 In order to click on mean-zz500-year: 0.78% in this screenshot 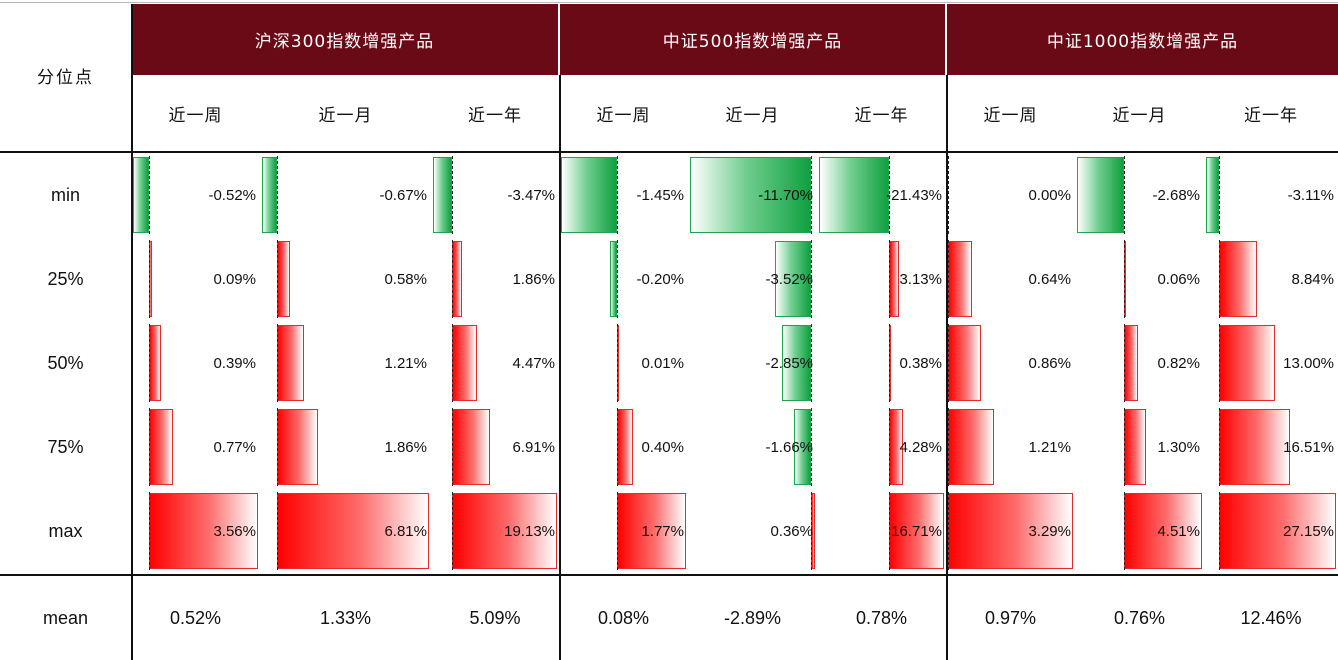, I will do `click(881, 617)`.